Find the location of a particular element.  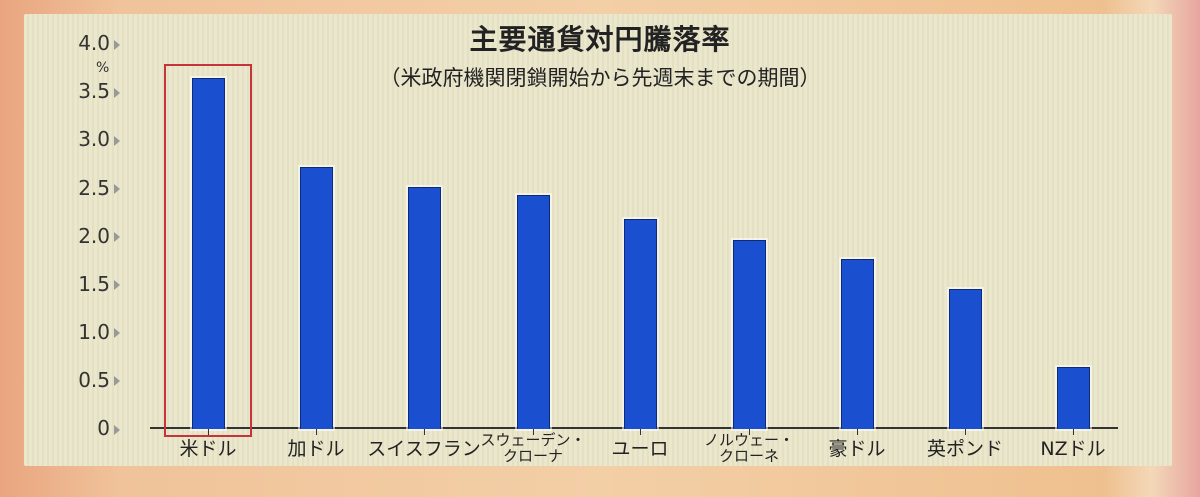

y-tick-label: 1.5 is located at coordinates (99, 284).